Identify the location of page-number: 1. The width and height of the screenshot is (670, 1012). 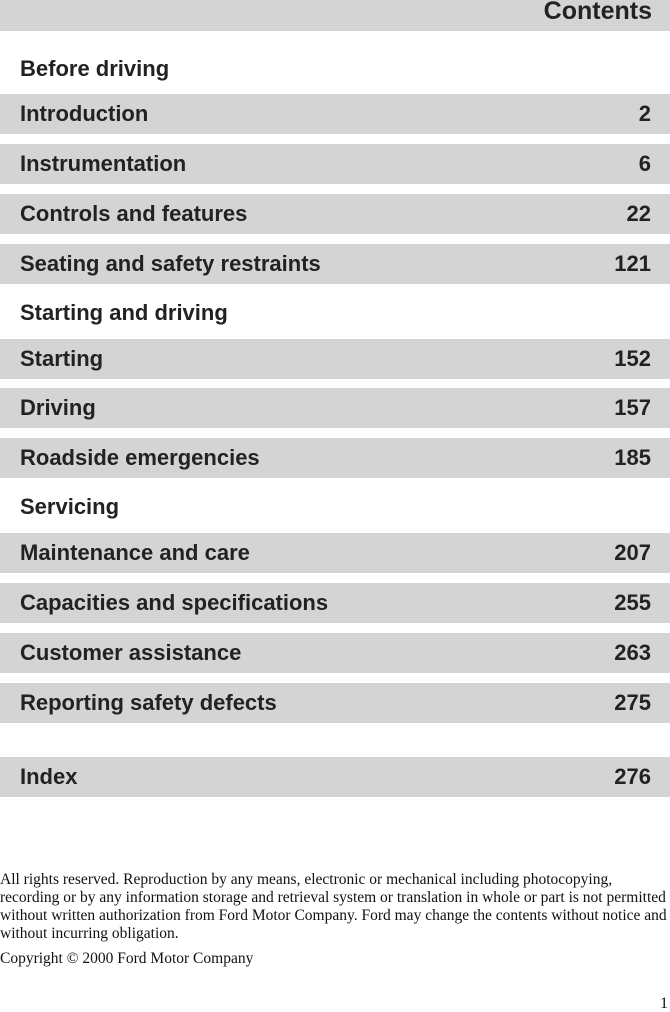
(664, 1003).